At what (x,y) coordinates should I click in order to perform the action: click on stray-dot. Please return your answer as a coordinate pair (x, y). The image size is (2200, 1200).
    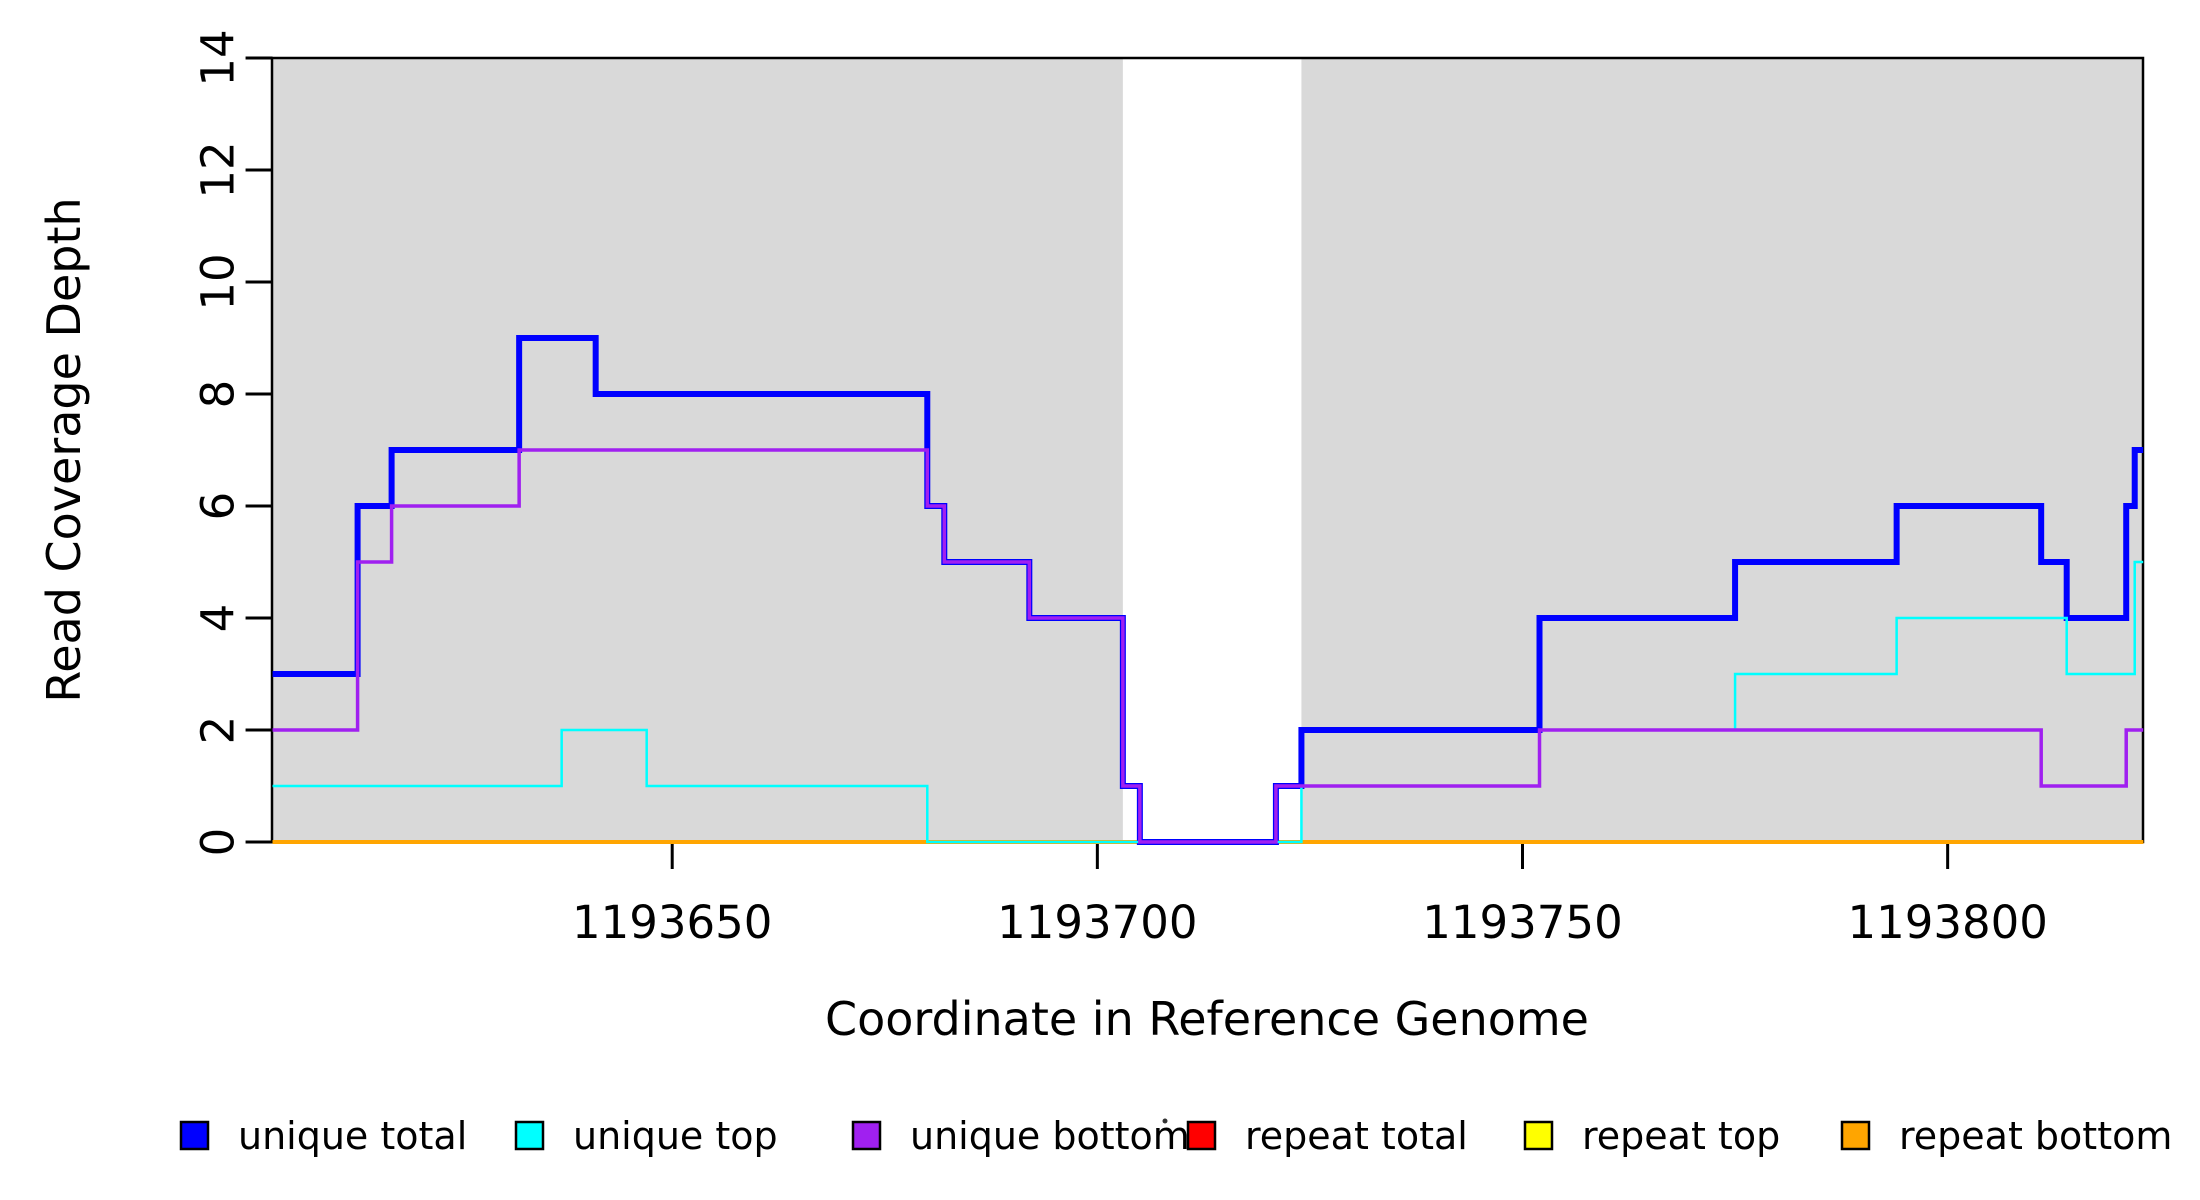
    Looking at the image, I should click on (1165, 1121).